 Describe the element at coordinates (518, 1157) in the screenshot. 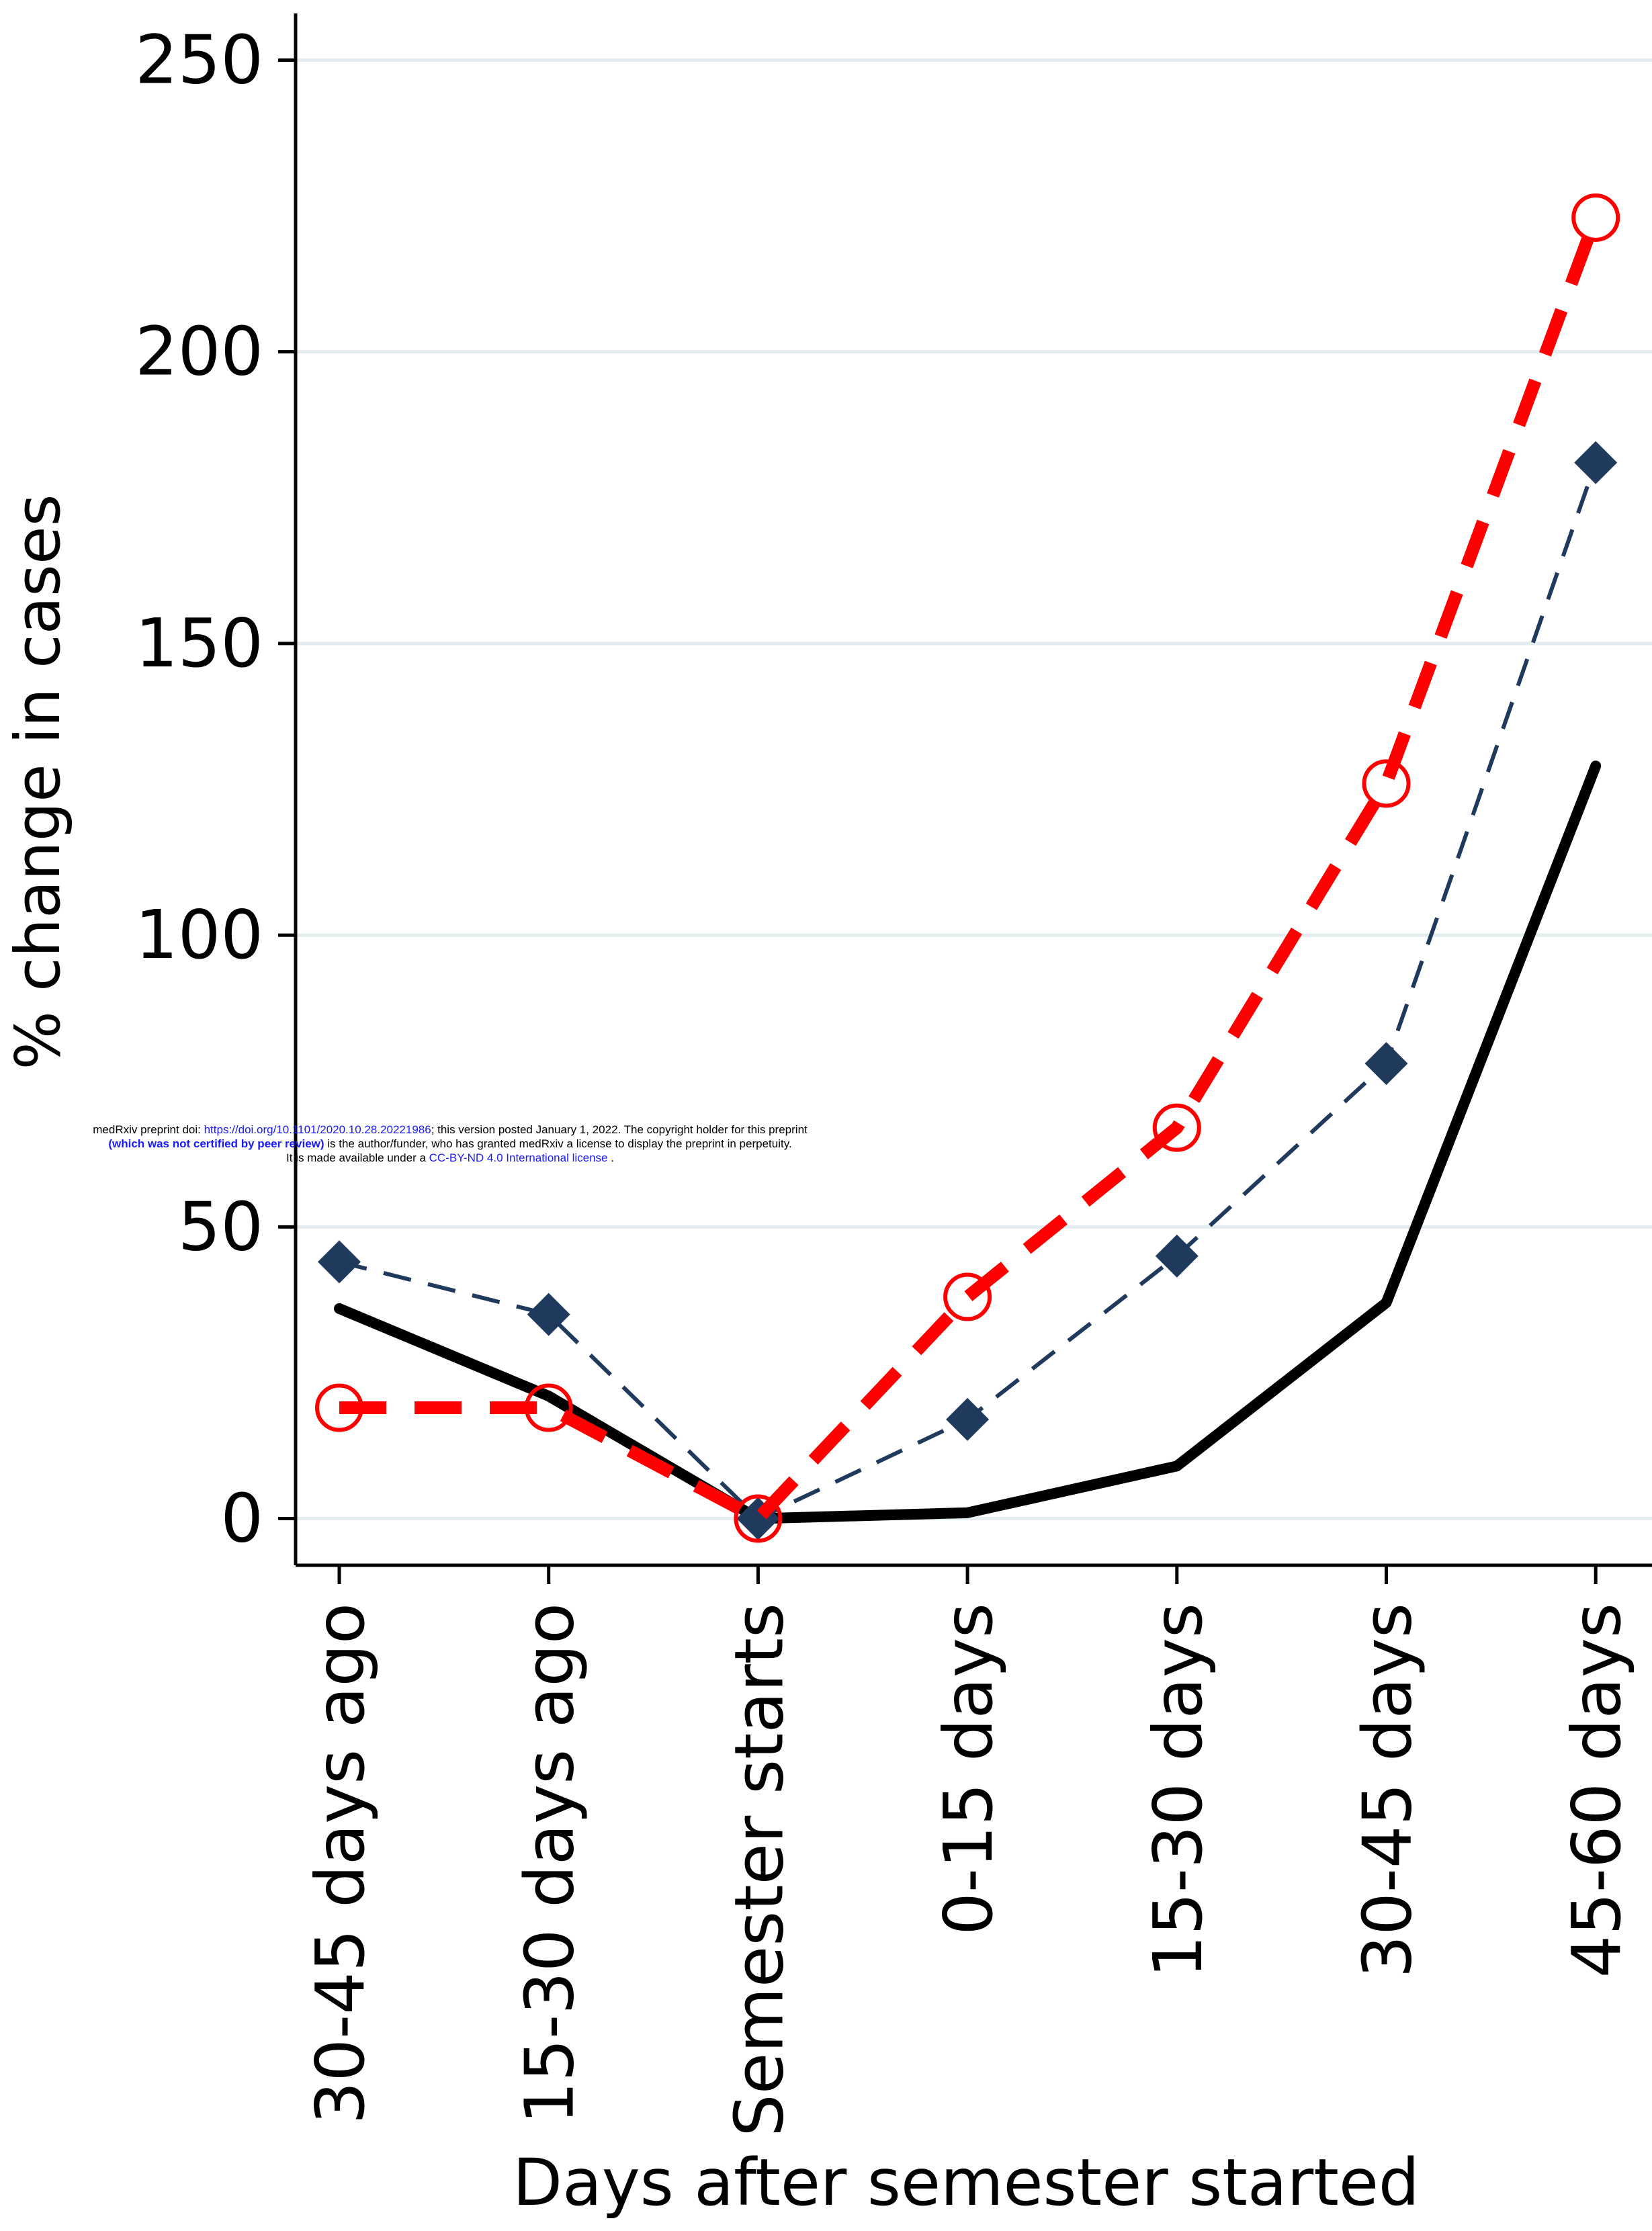

I see `license-link: CC-BY-ND 4.0 International license` at that location.